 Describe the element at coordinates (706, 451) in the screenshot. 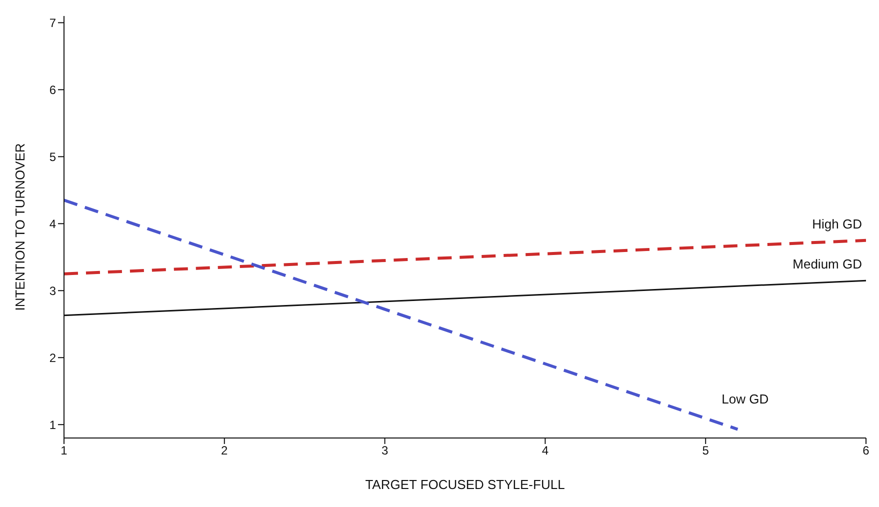

I see `x-tick-label: 5` at that location.